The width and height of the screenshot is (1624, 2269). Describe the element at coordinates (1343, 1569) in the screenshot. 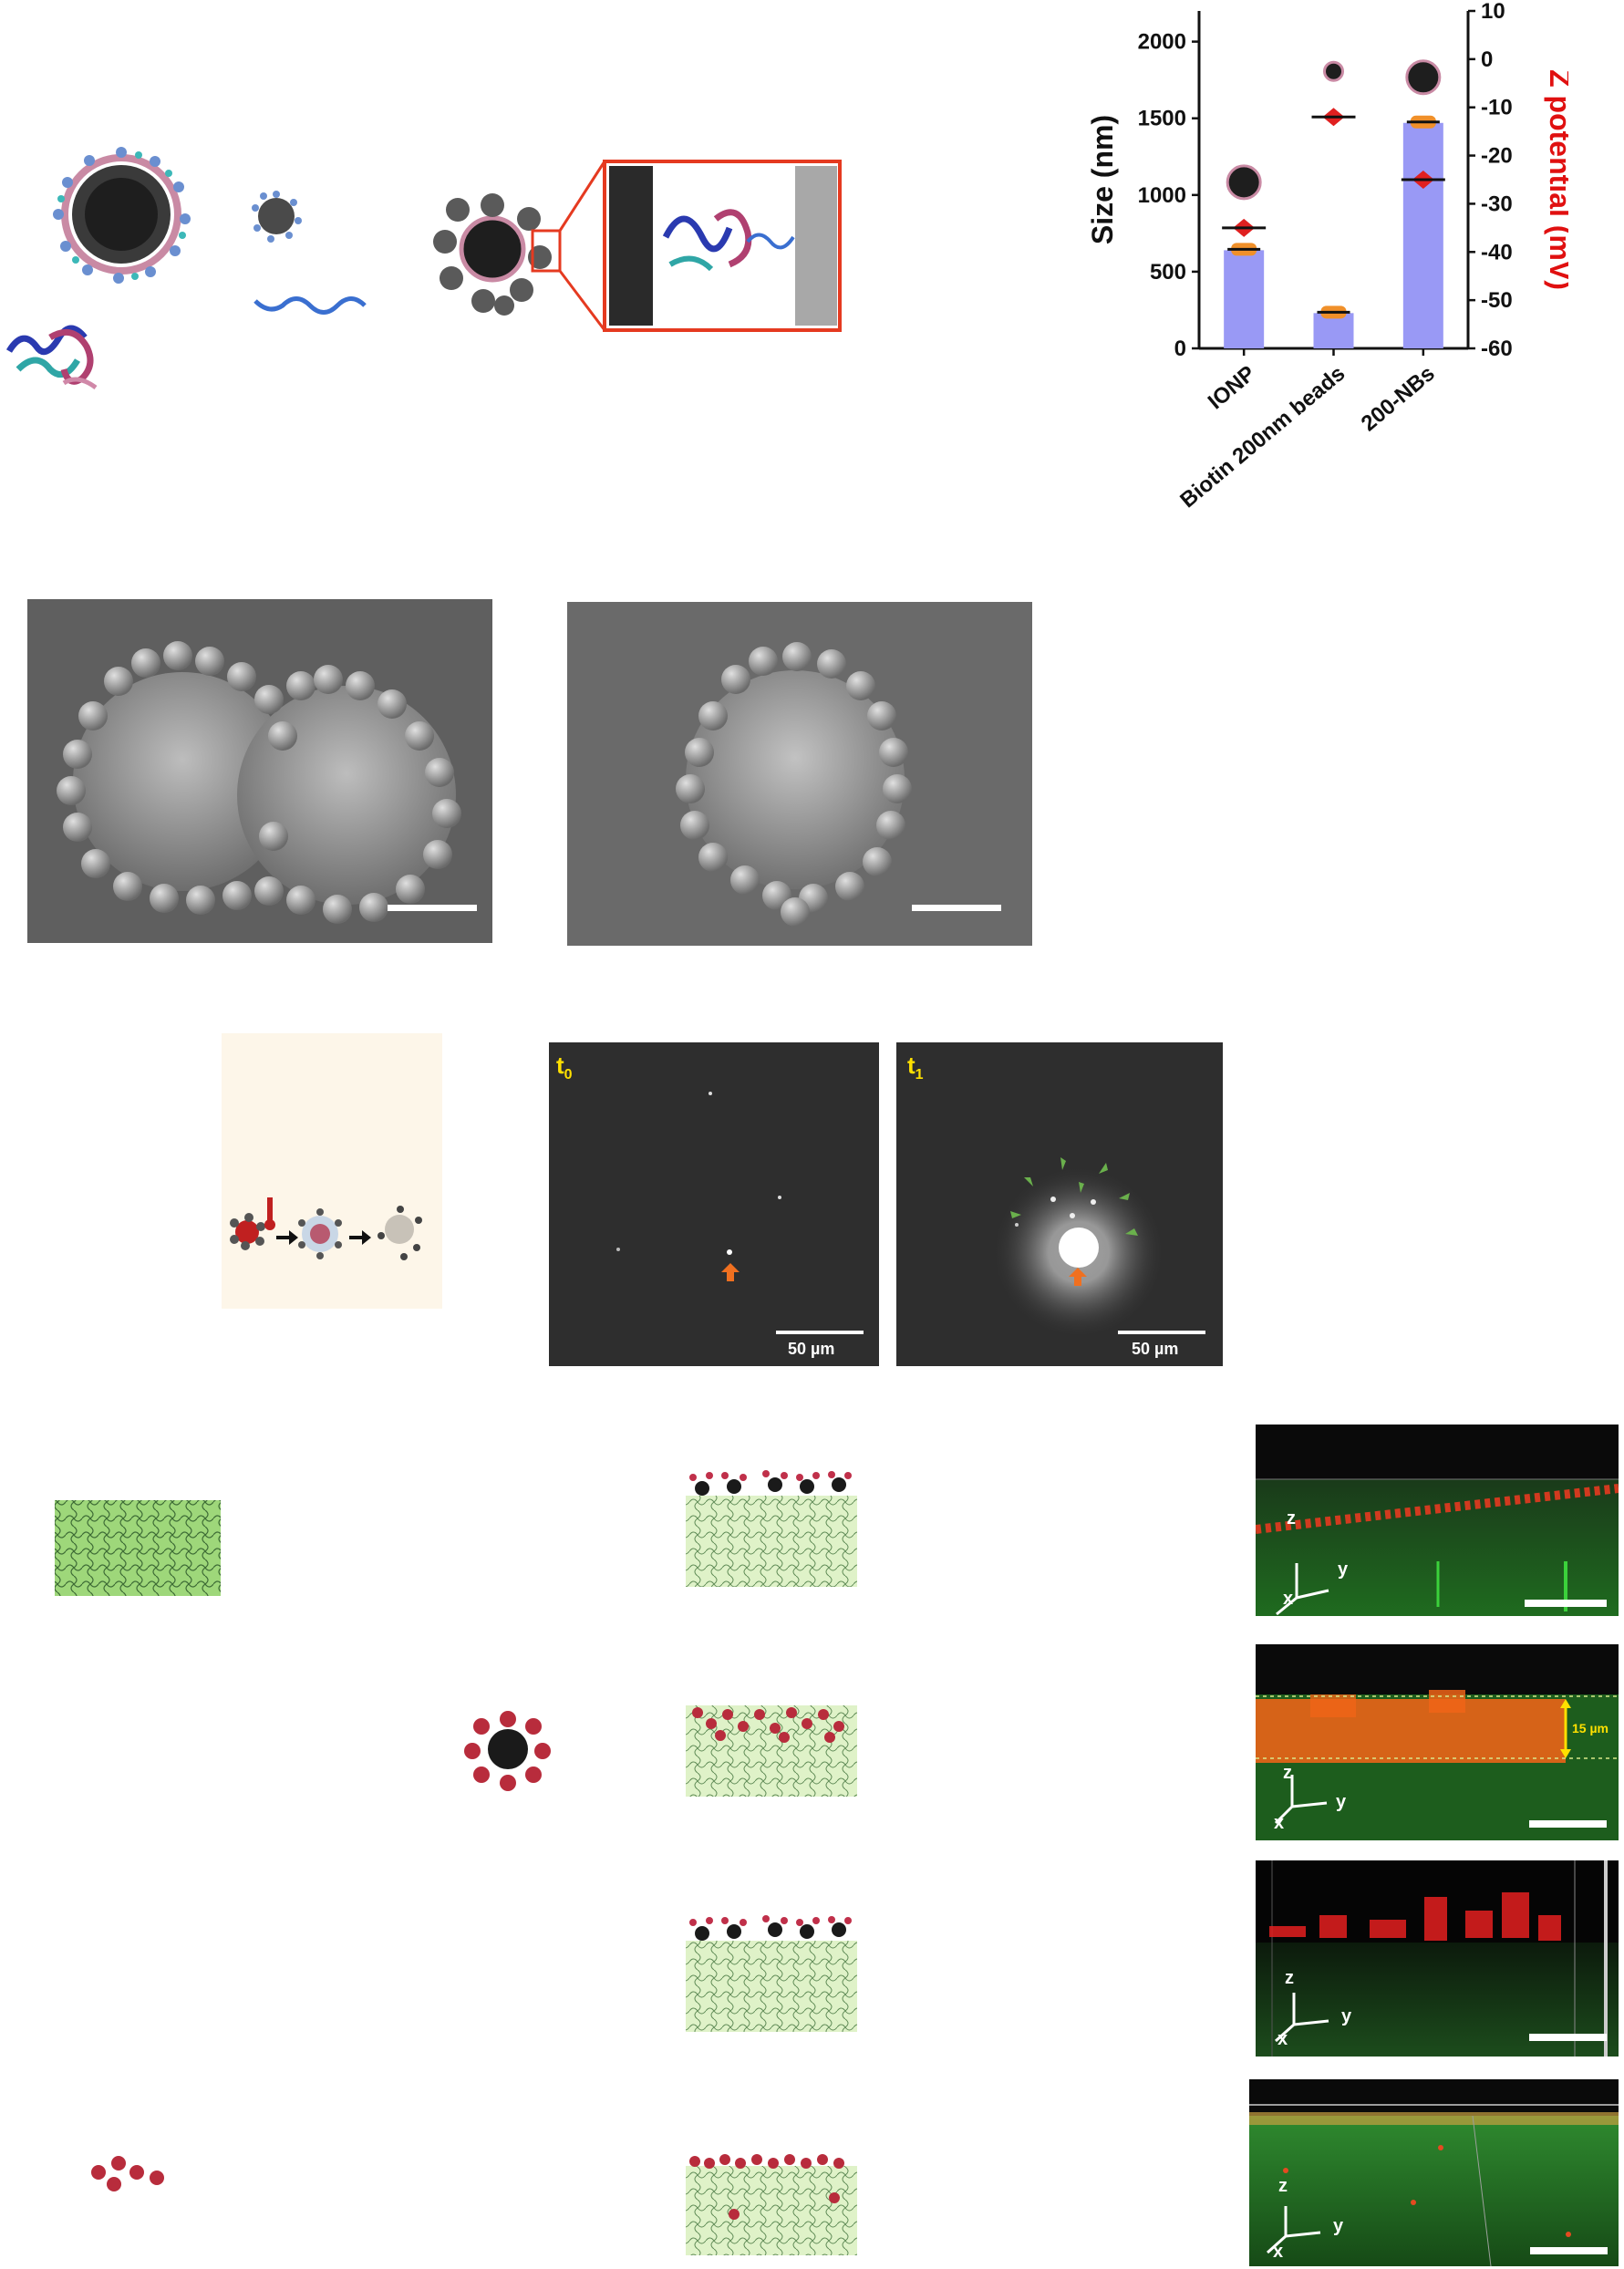

I see `axis-y-1: y` at that location.